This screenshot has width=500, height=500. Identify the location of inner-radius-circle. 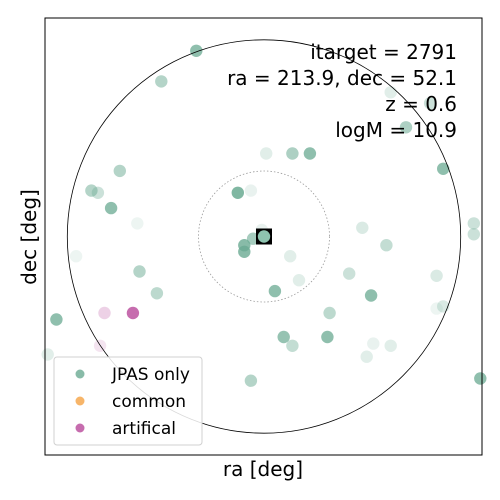
(264, 236).